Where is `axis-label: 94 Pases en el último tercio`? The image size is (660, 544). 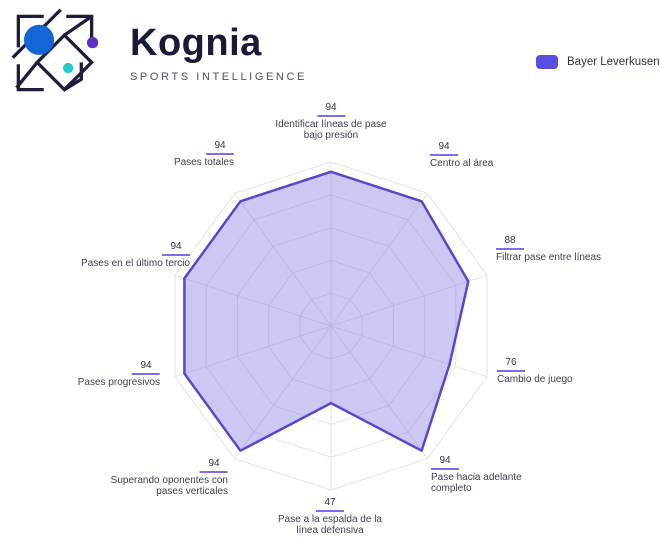 axis-label: 94 Pases en el último tercio is located at coordinates (135, 255).